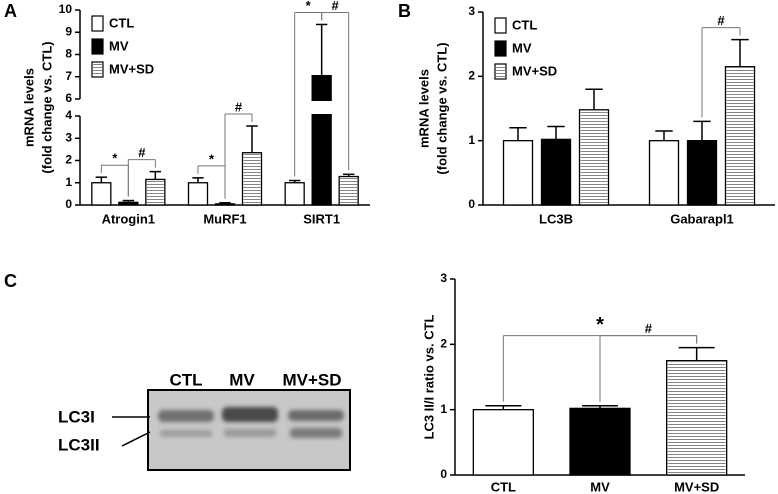 Image resolution: width=778 pixels, height=494 pixels. Describe the element at coordinates (68, 98) in the screenshot. I see `y-tick-label: 6` at that location.